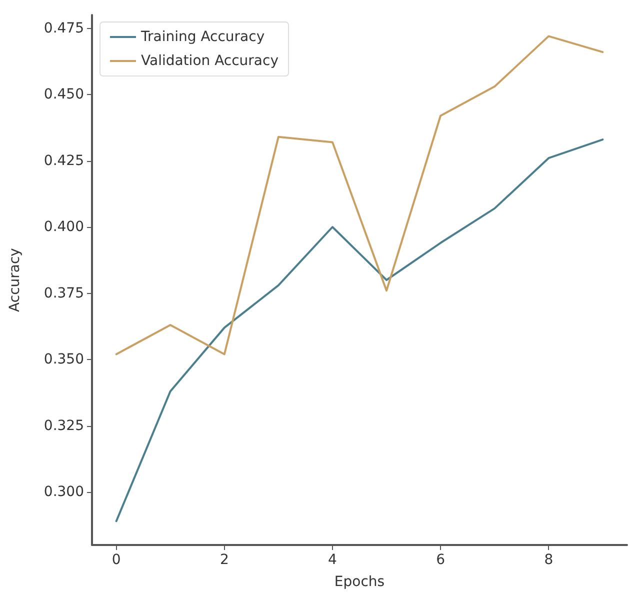 The image size is (631, 605). Describe the element at coordinates (441, 560) in the screenshot. I see `x-tick-label: 6` at that location.